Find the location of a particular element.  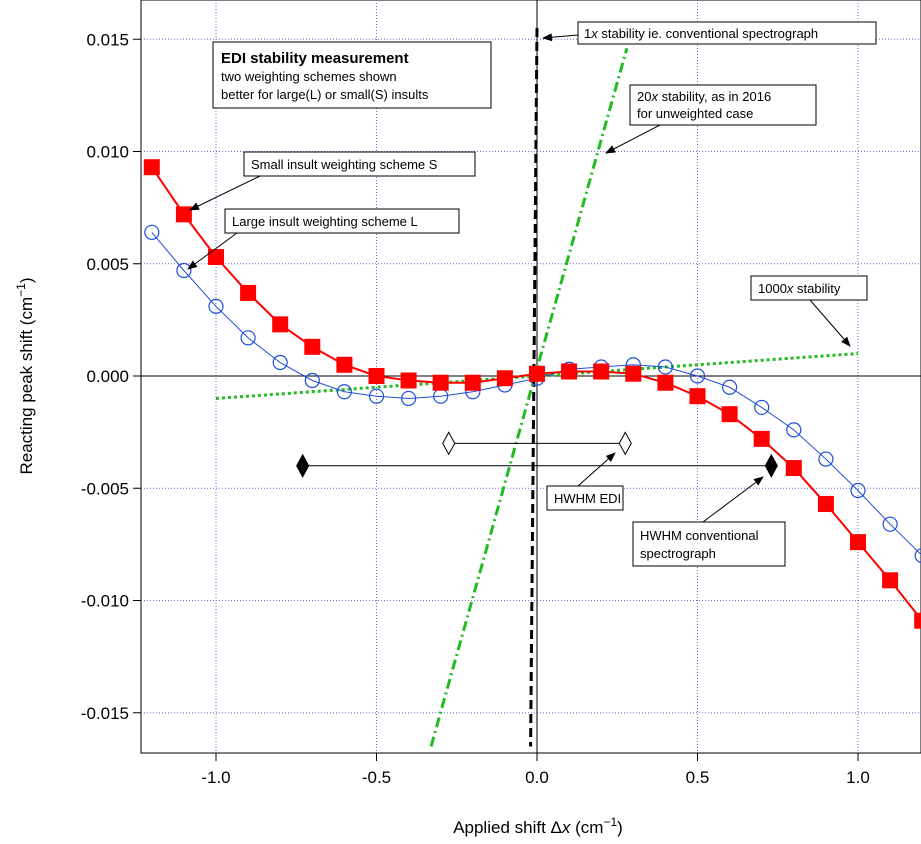

y-tick-label: 0.005 is located at coordinates (107, 264).